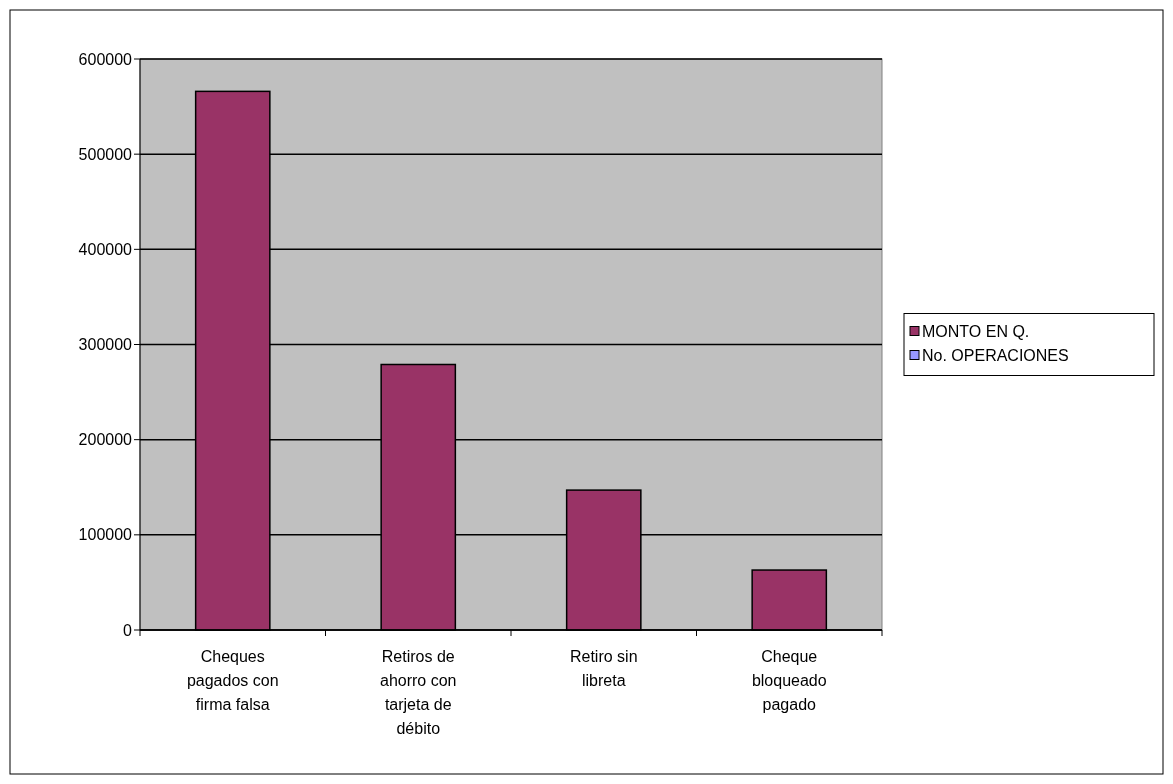 Image resolution: width=1173 pixels, height=784 pixels. I want to click on y-tick-label: 0, so click(128, 630).